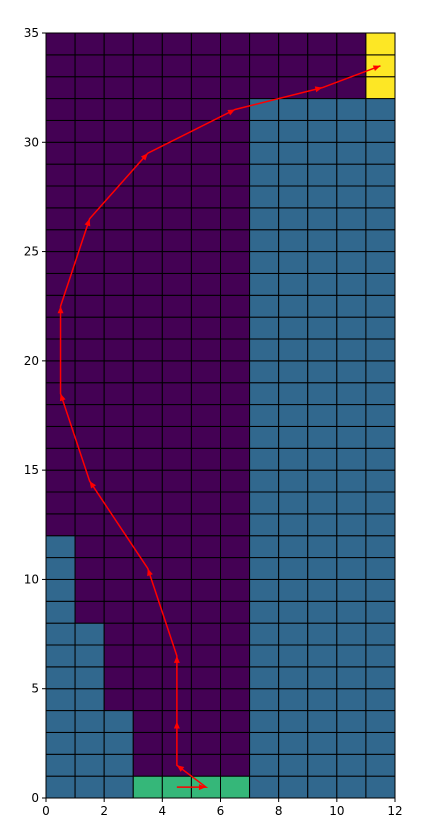 The image size is (431, 836). I want to click on y-tick-label: 35, so click(31, 33).